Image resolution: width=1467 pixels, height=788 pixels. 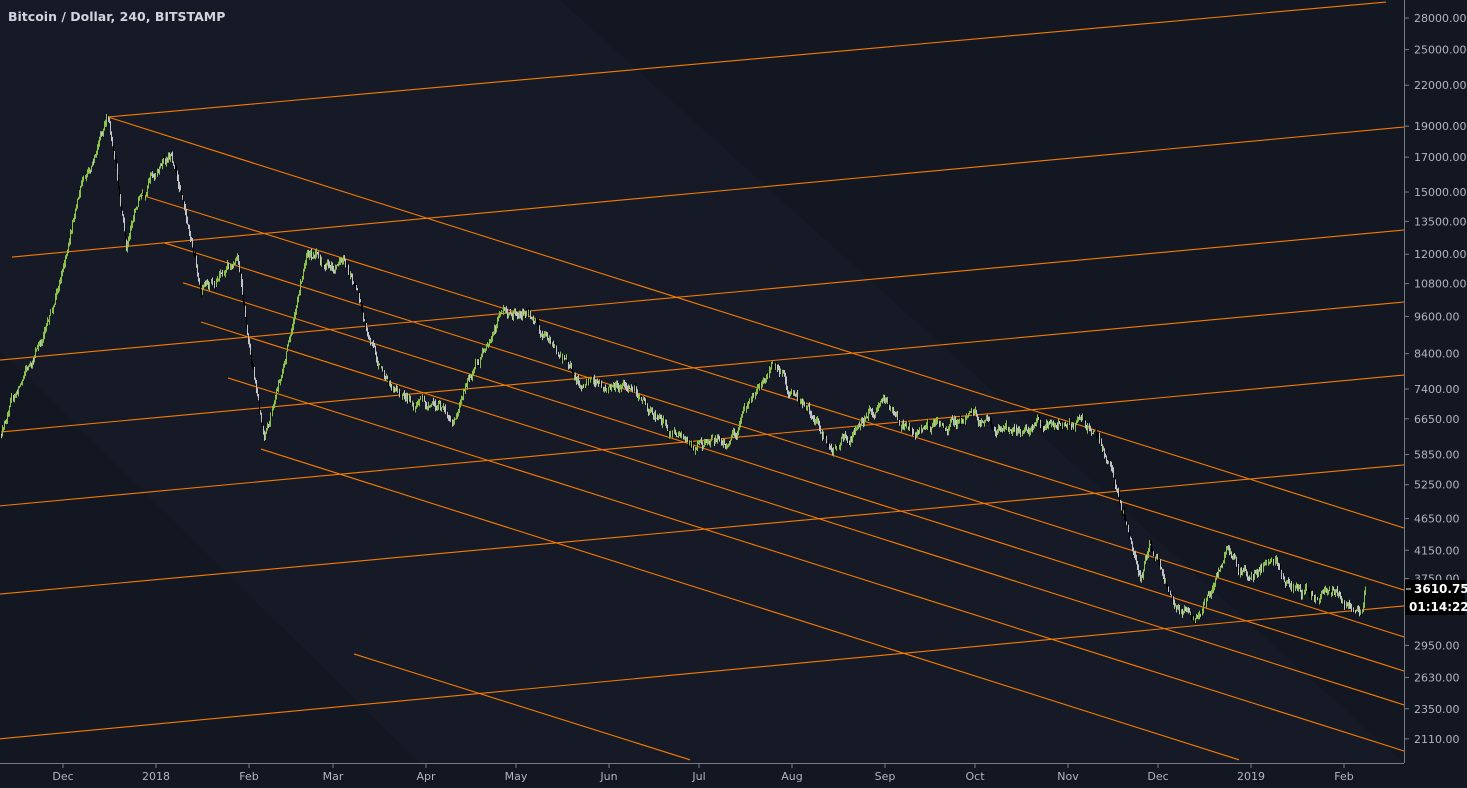 What do you see at coordinates (1068, 776) in the screenshot?
I see `x-tick-label: Nov` at bounding box center [1068, 776].